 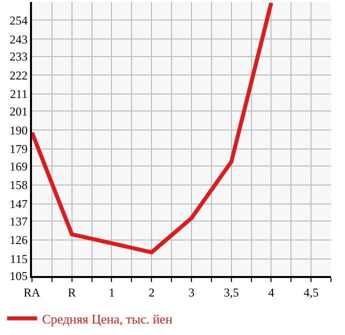 What do you see at coordinates (19, 149) in the screenshot?
I see `y-tick-label: 179` at bounding box center [19, 149].